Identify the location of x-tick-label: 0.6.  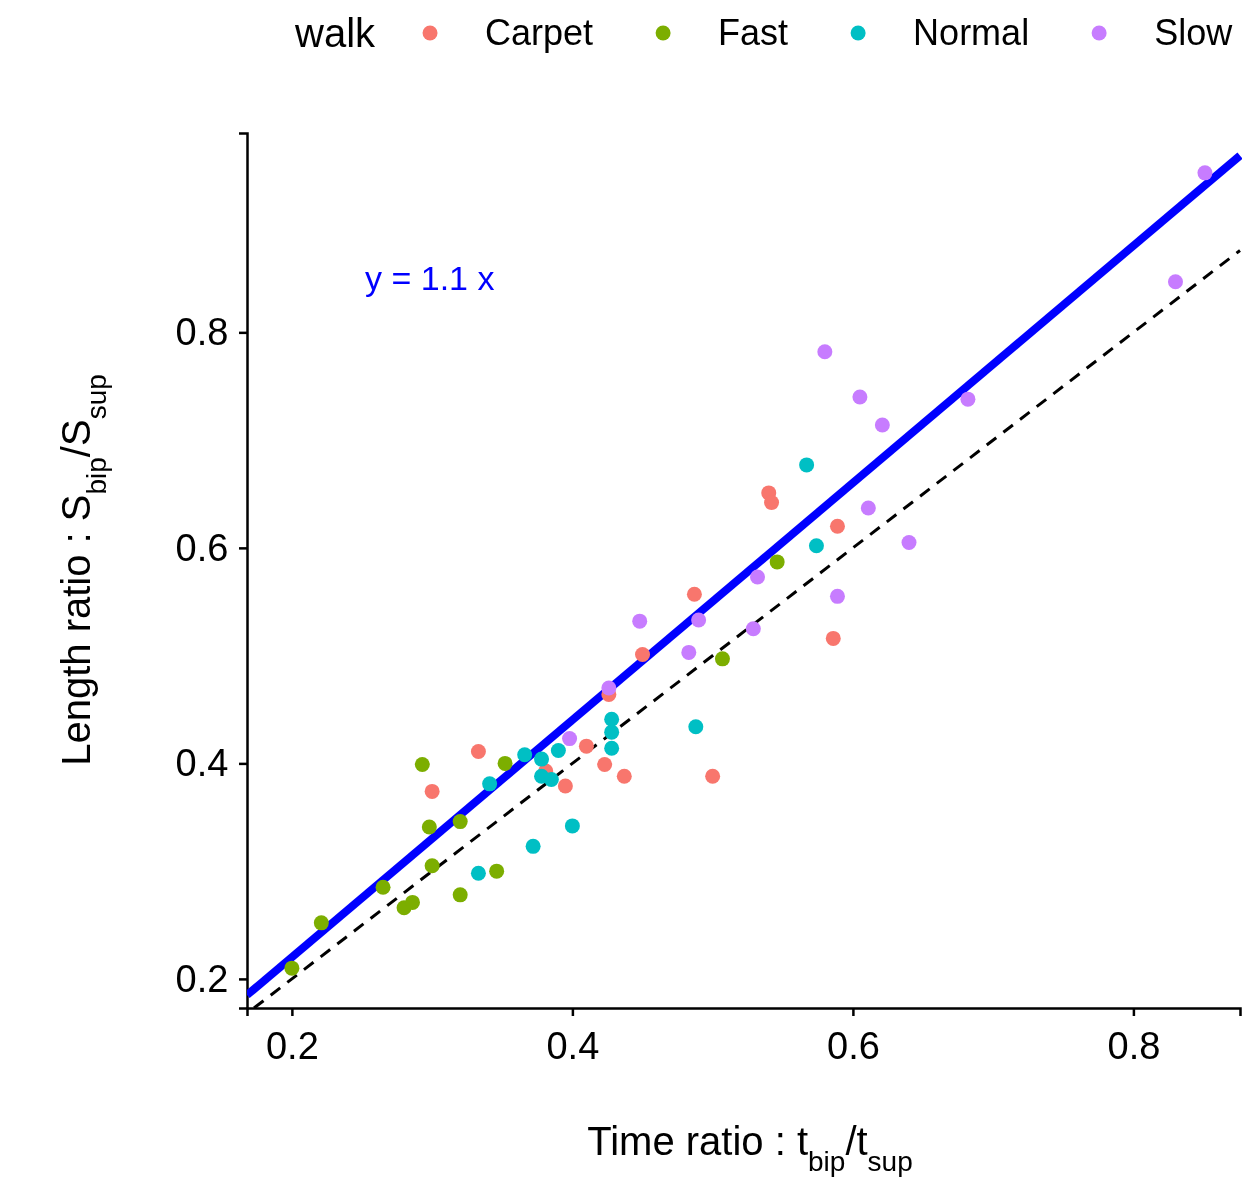
(853, 1045).